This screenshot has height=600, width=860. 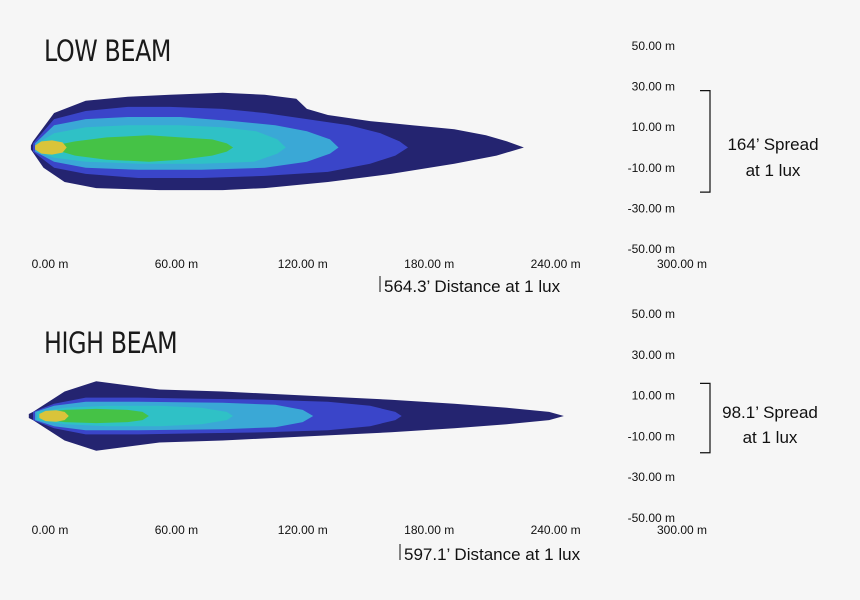 I want to click on spread-label-line-1: 164’ Spread, so click(x=772, y=144).